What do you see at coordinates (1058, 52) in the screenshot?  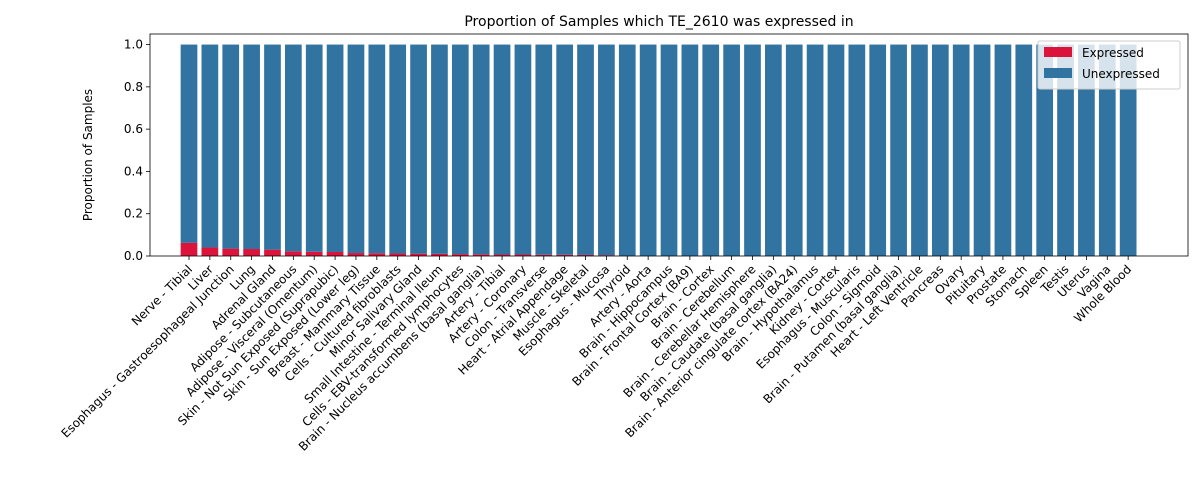 I see `legend-swatch-expressed` at bounding box center [1058, 52].